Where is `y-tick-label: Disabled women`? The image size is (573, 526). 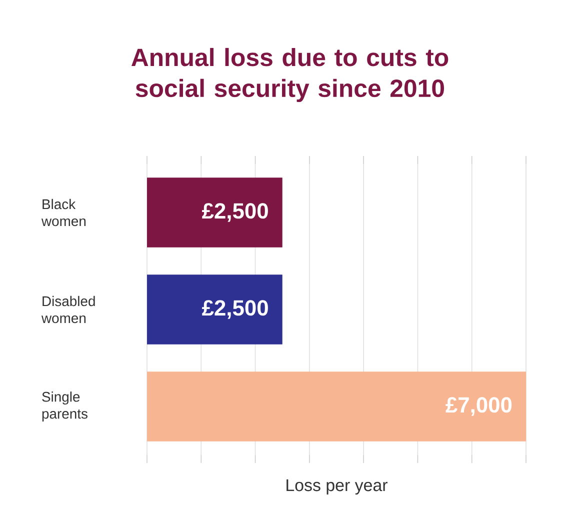
y-tick-label: Disabled women is located at coordinates (68, 310).